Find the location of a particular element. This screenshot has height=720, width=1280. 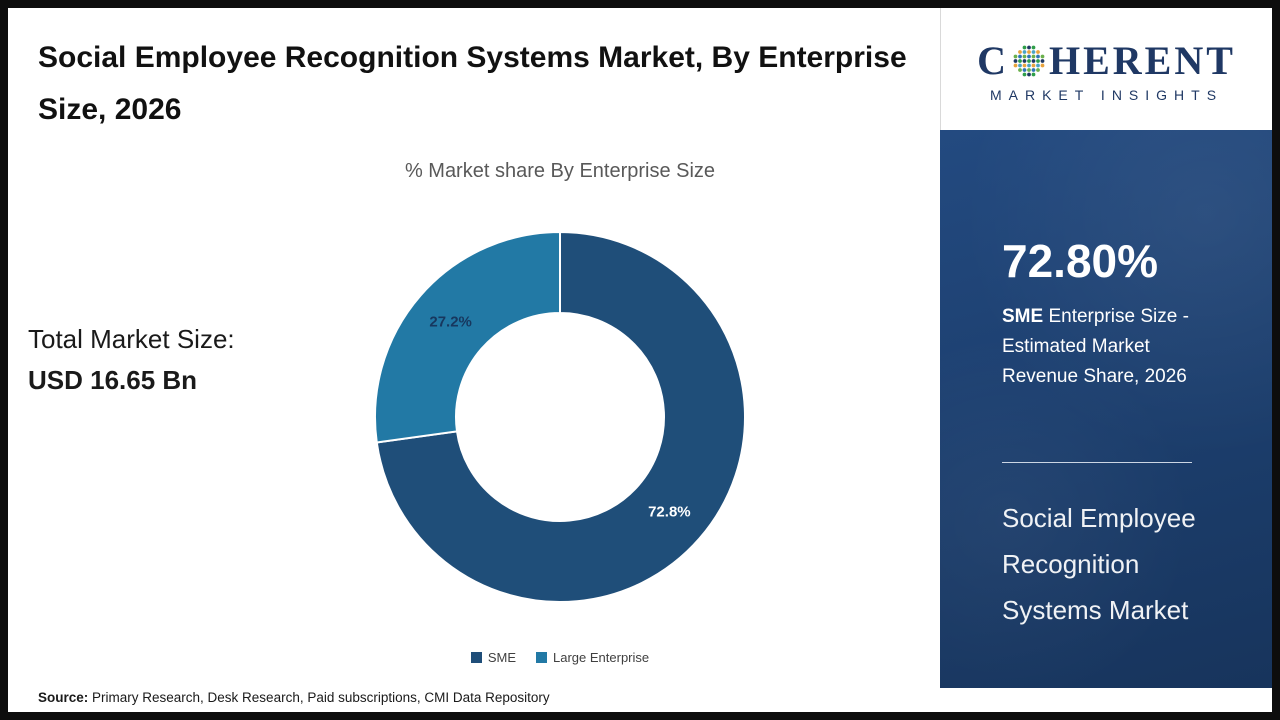

legend-label: SME is located at coordinates (502, 657).